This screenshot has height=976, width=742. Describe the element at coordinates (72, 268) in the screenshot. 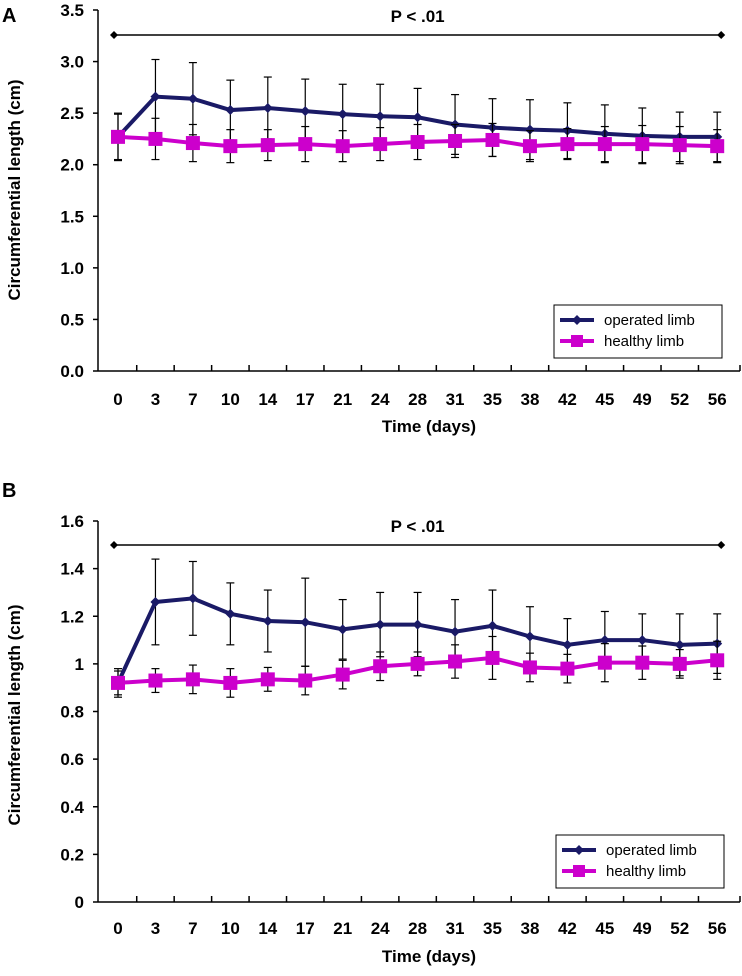

I see `y-tick-label: 1.0` at that location.